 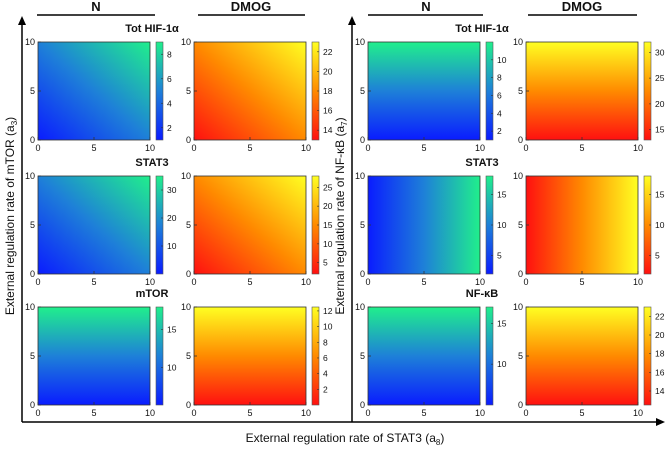 I want to click on colorbar-right-dmog-tot-hif, so click(x=647, y=91).